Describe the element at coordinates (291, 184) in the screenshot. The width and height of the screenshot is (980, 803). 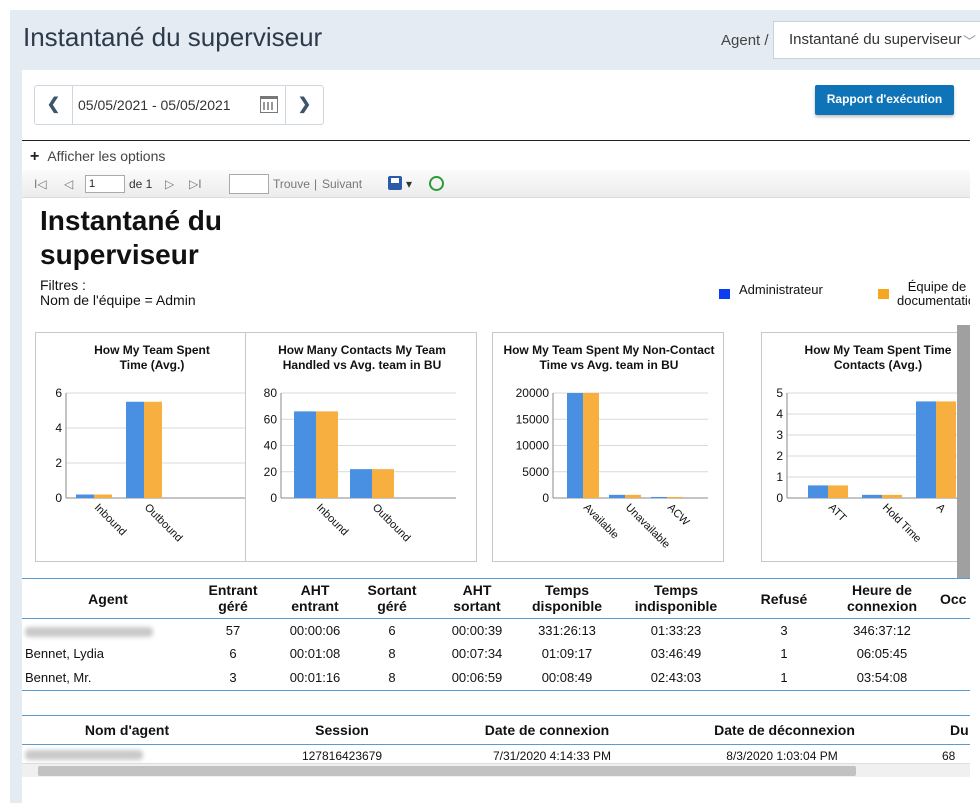
I see `find-link: Trouve` at that location.